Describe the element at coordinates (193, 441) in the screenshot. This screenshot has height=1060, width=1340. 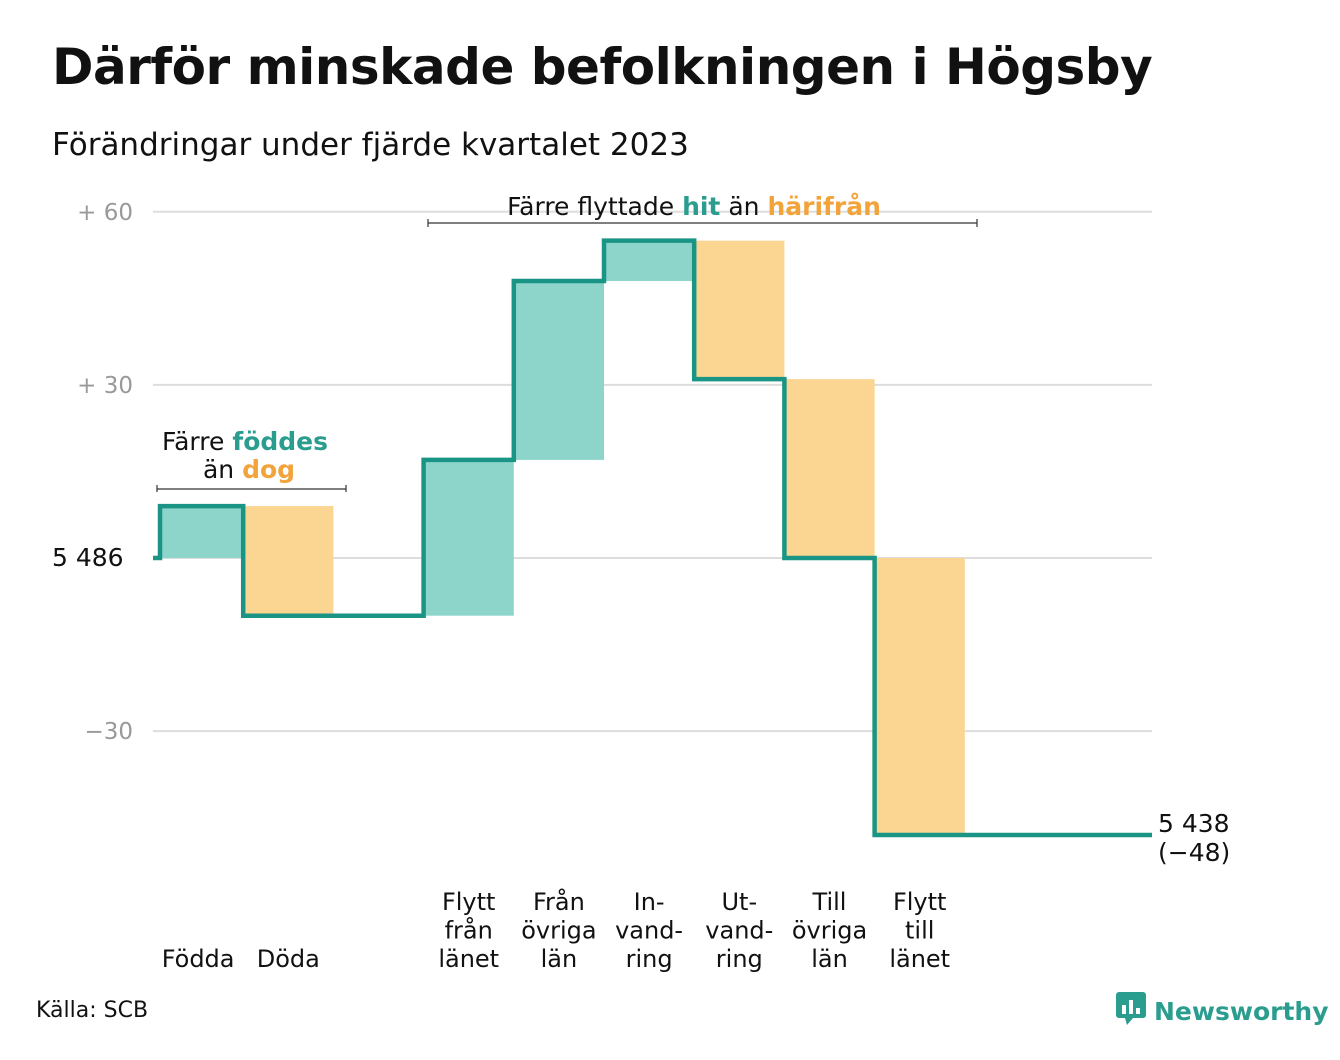
I see `annotation-births-prefix: Färre` at that location.